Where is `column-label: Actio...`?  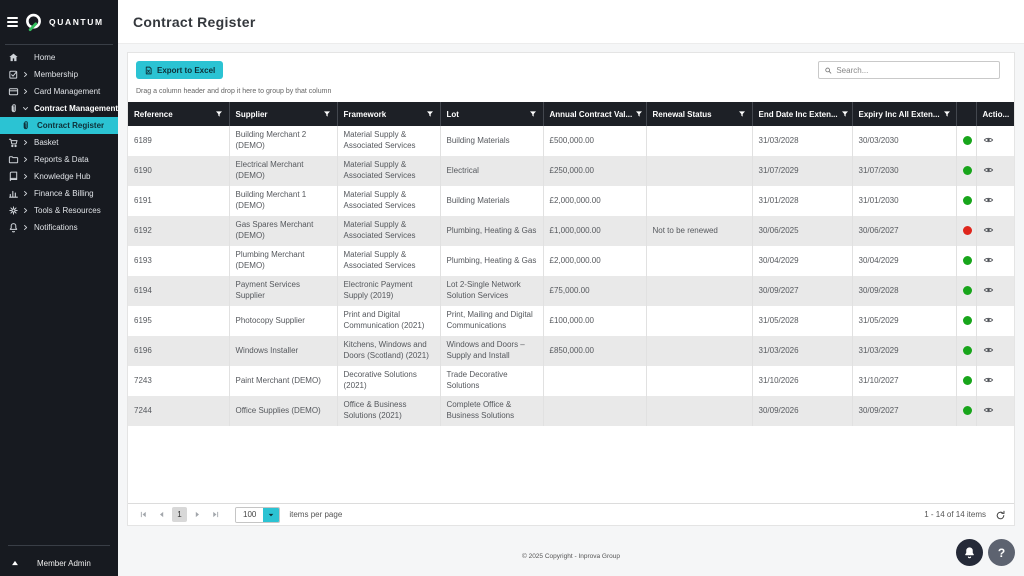 column-label: Actio... is located at coordinates (996, 114).